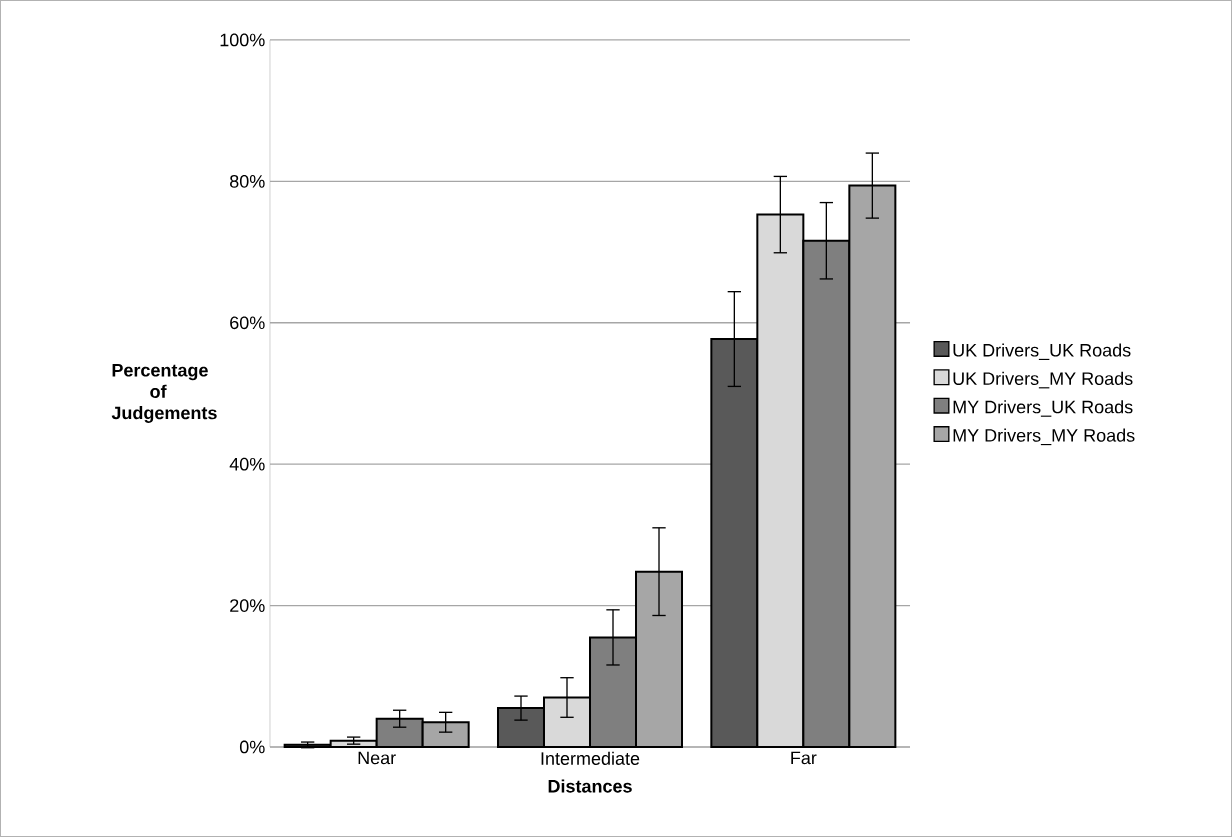 This screenshot has width=1232, height=837. Describe the element at coordinates (590, 758) in the screenshot. I see `x-tick-label: Intermediate` at that location.